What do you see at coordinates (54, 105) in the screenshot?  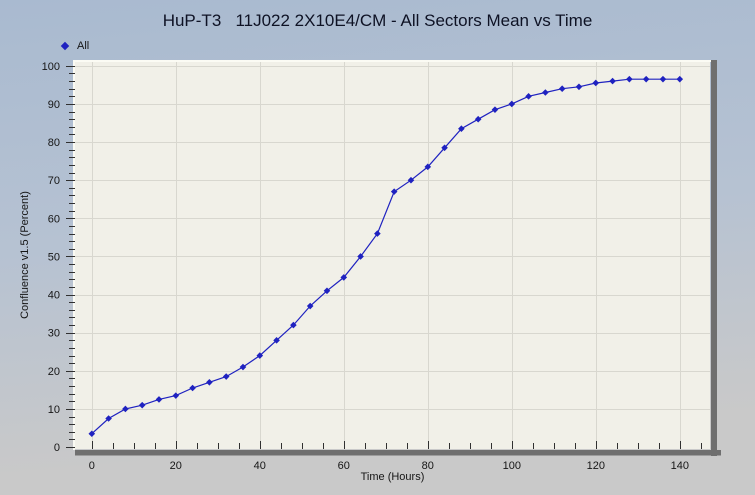 I see `svg-text: 90` at bounding box center [54, 105].